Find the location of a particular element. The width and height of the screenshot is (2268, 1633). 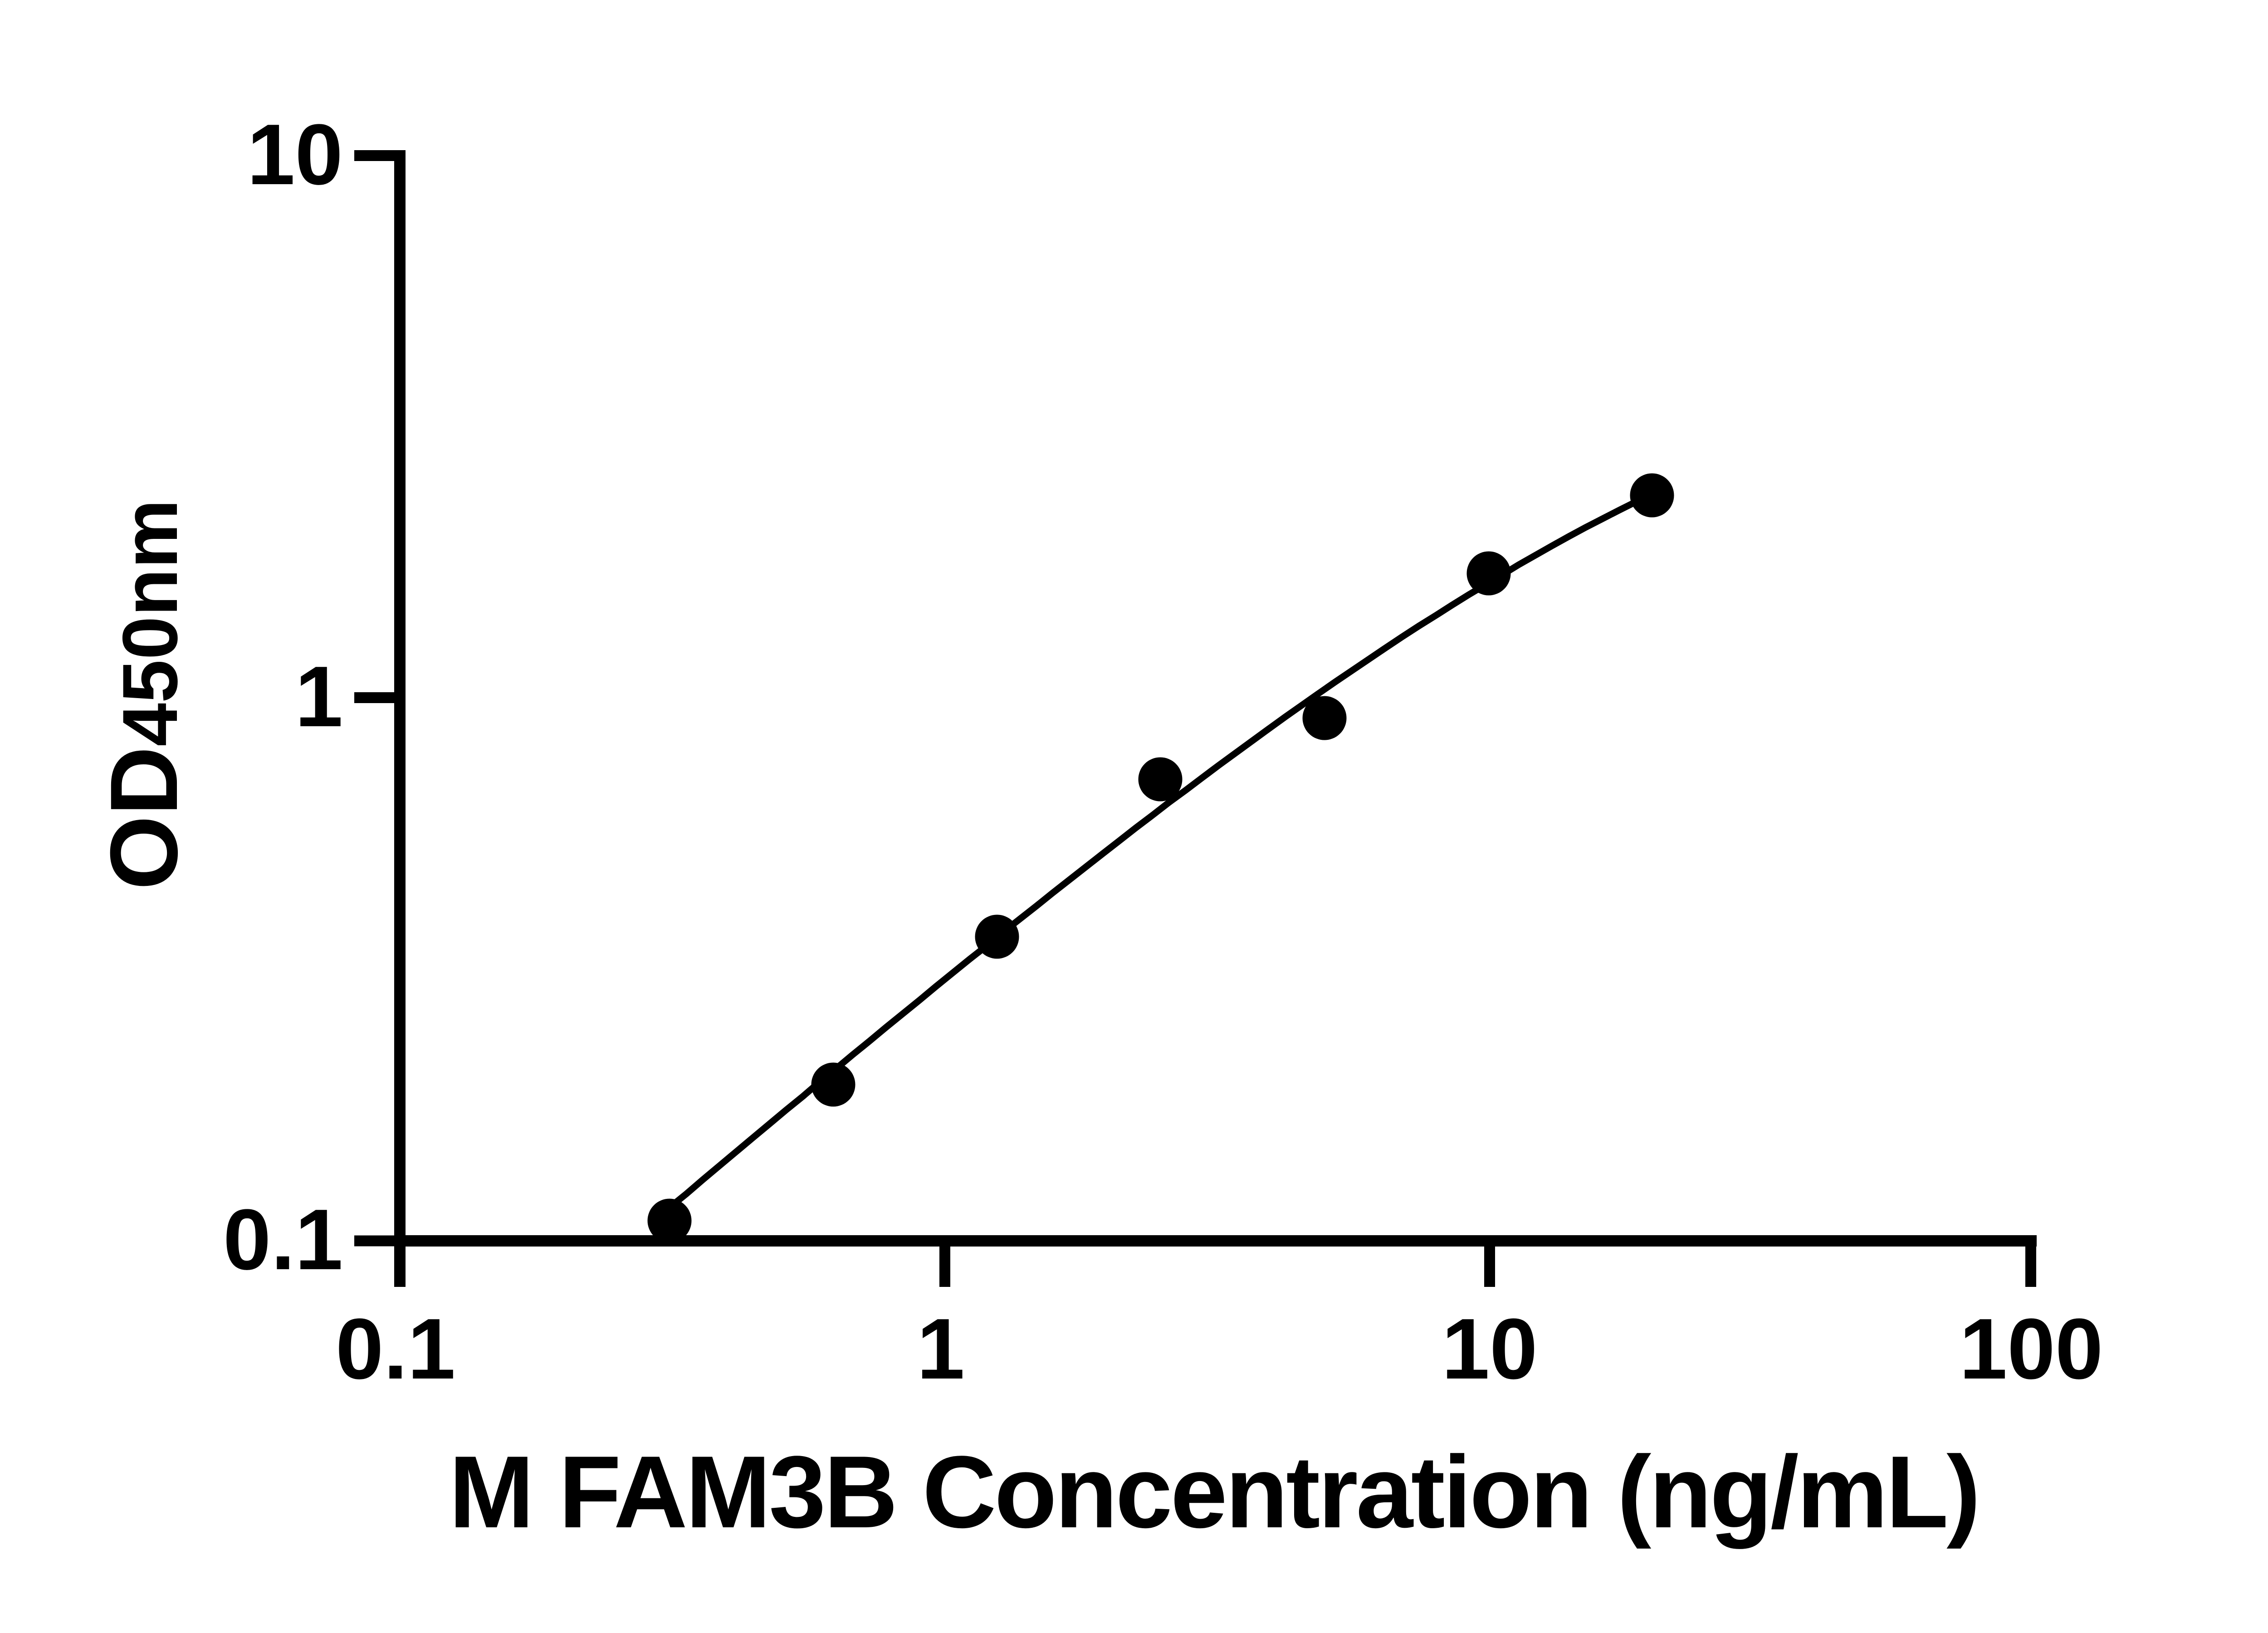

svg-text: M FAM3B Concentration (ng/mL) is located at coordinates (1215, 1491).